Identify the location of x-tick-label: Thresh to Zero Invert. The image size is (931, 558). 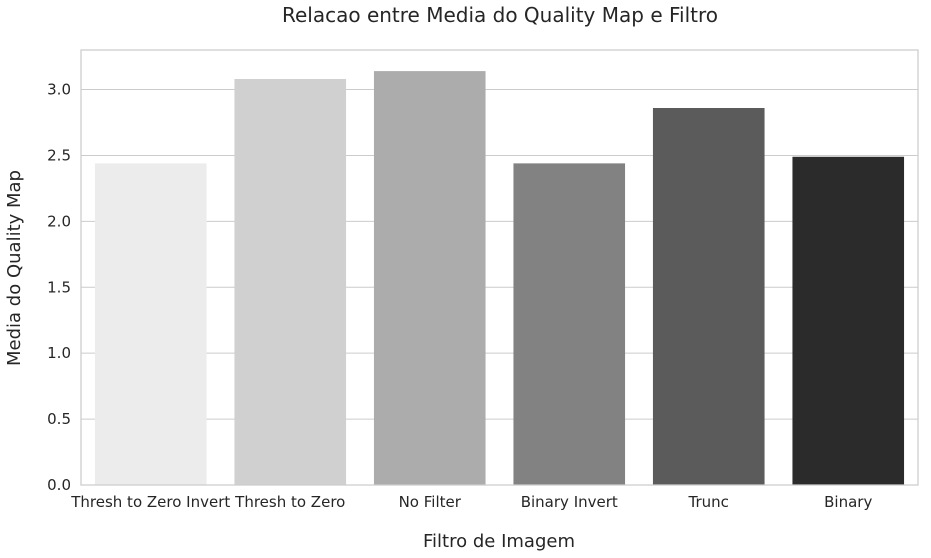
(150, 502).